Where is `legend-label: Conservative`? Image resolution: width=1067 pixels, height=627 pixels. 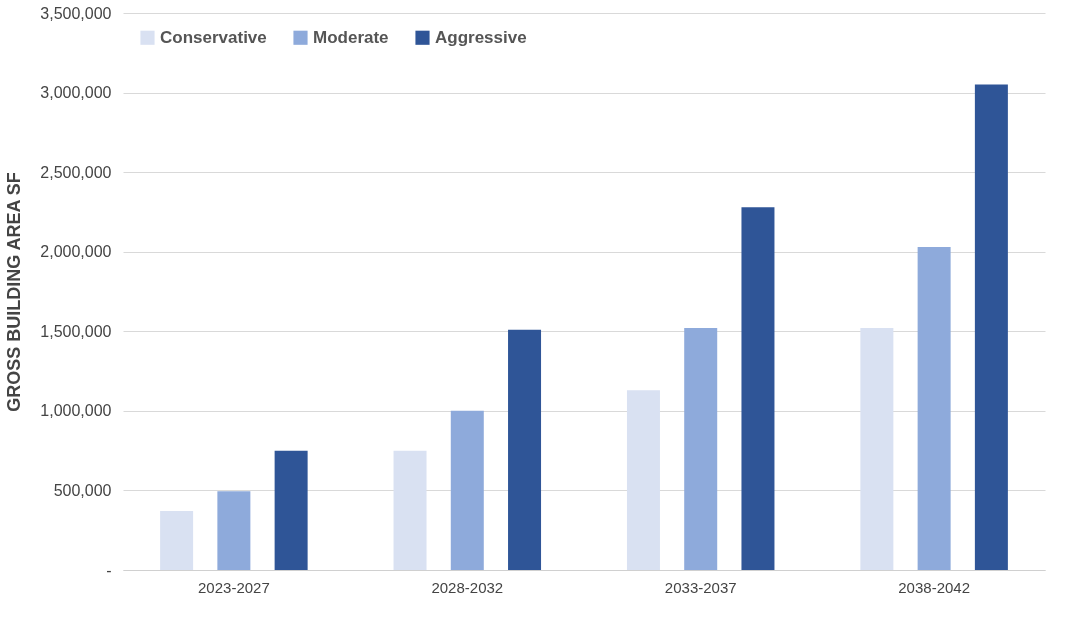 legend-label: Conservative is located at coordinates (213, 37).